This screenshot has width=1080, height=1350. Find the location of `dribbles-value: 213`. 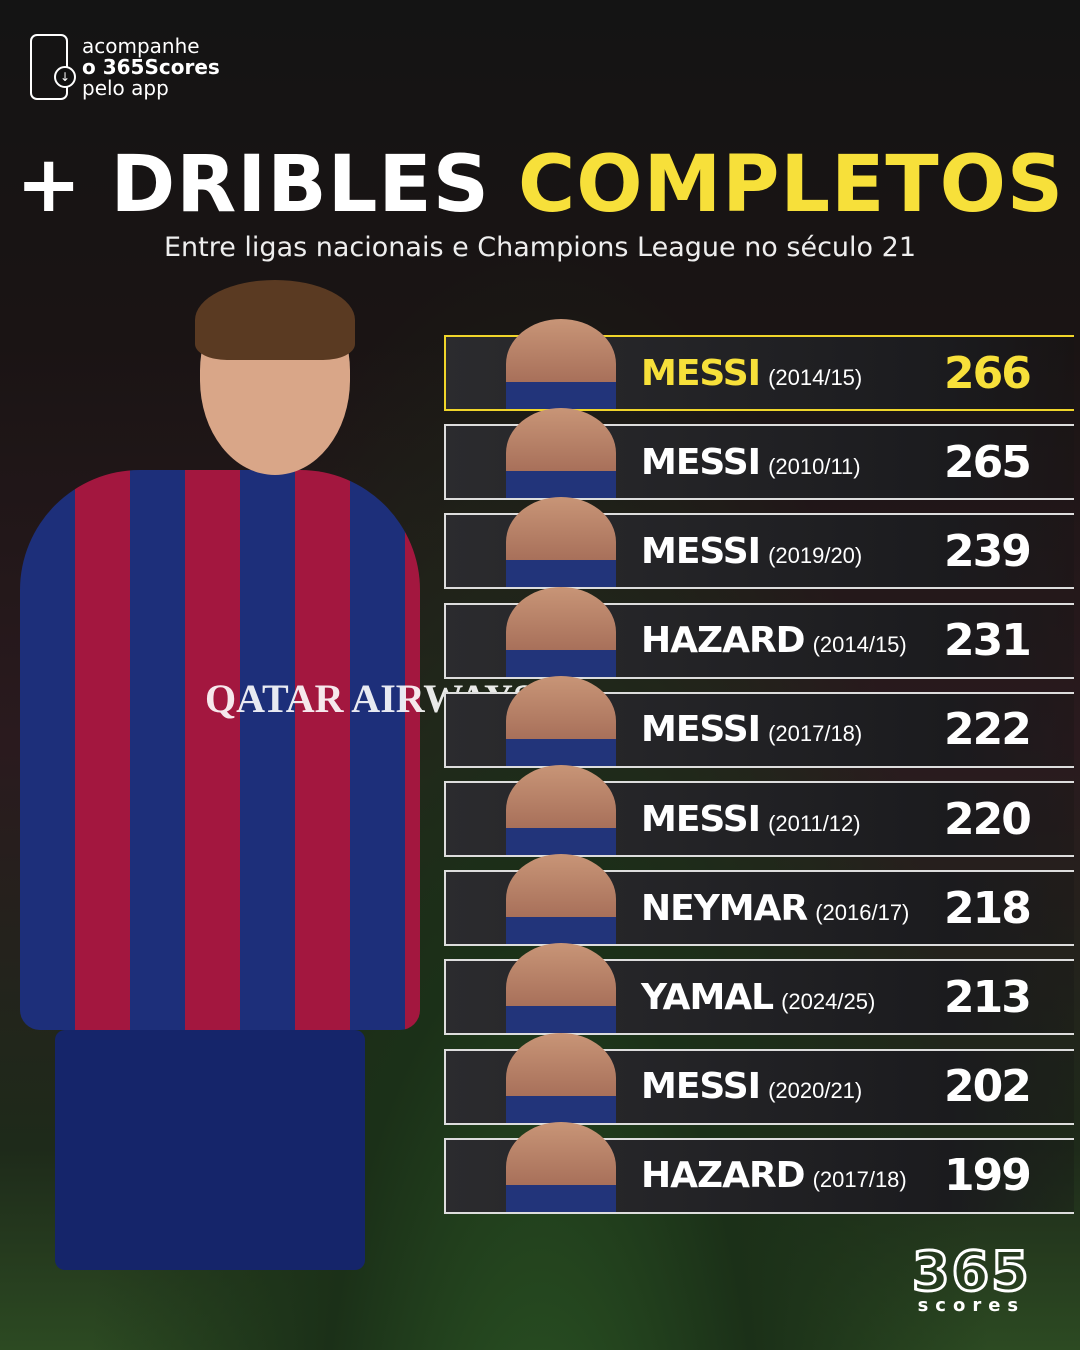

dribbles-value: 213 is located at coordinates (988, 997).